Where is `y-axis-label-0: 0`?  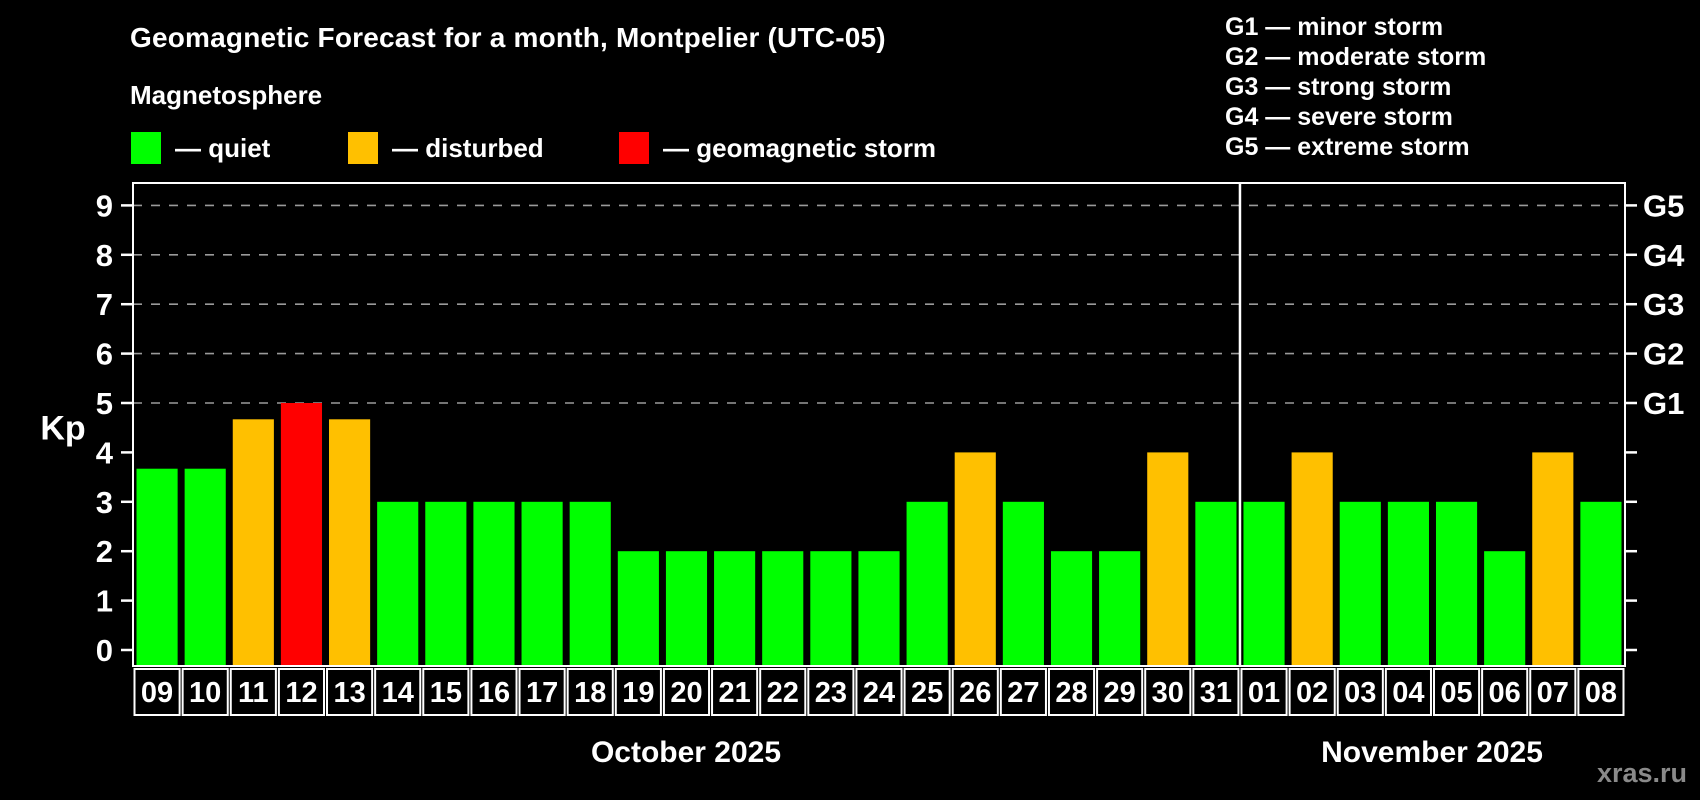 y-axis-label-0: 0 is located at coordinates (104, 650).